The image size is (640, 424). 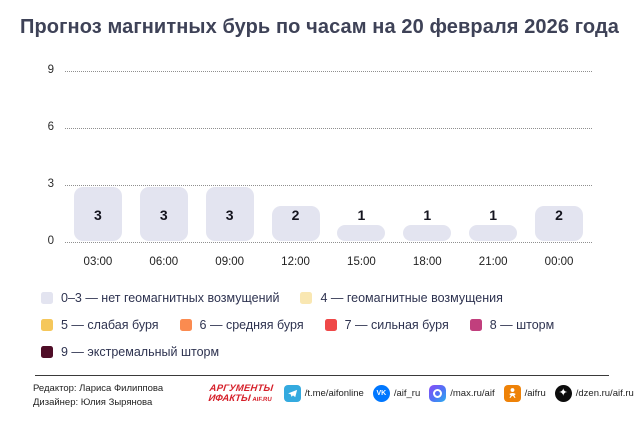 What do you see at coordinates (230, 262) in the screenshot?
I see `x-axis-tick-09:00: 09:00` at bounding box center [230, 262].